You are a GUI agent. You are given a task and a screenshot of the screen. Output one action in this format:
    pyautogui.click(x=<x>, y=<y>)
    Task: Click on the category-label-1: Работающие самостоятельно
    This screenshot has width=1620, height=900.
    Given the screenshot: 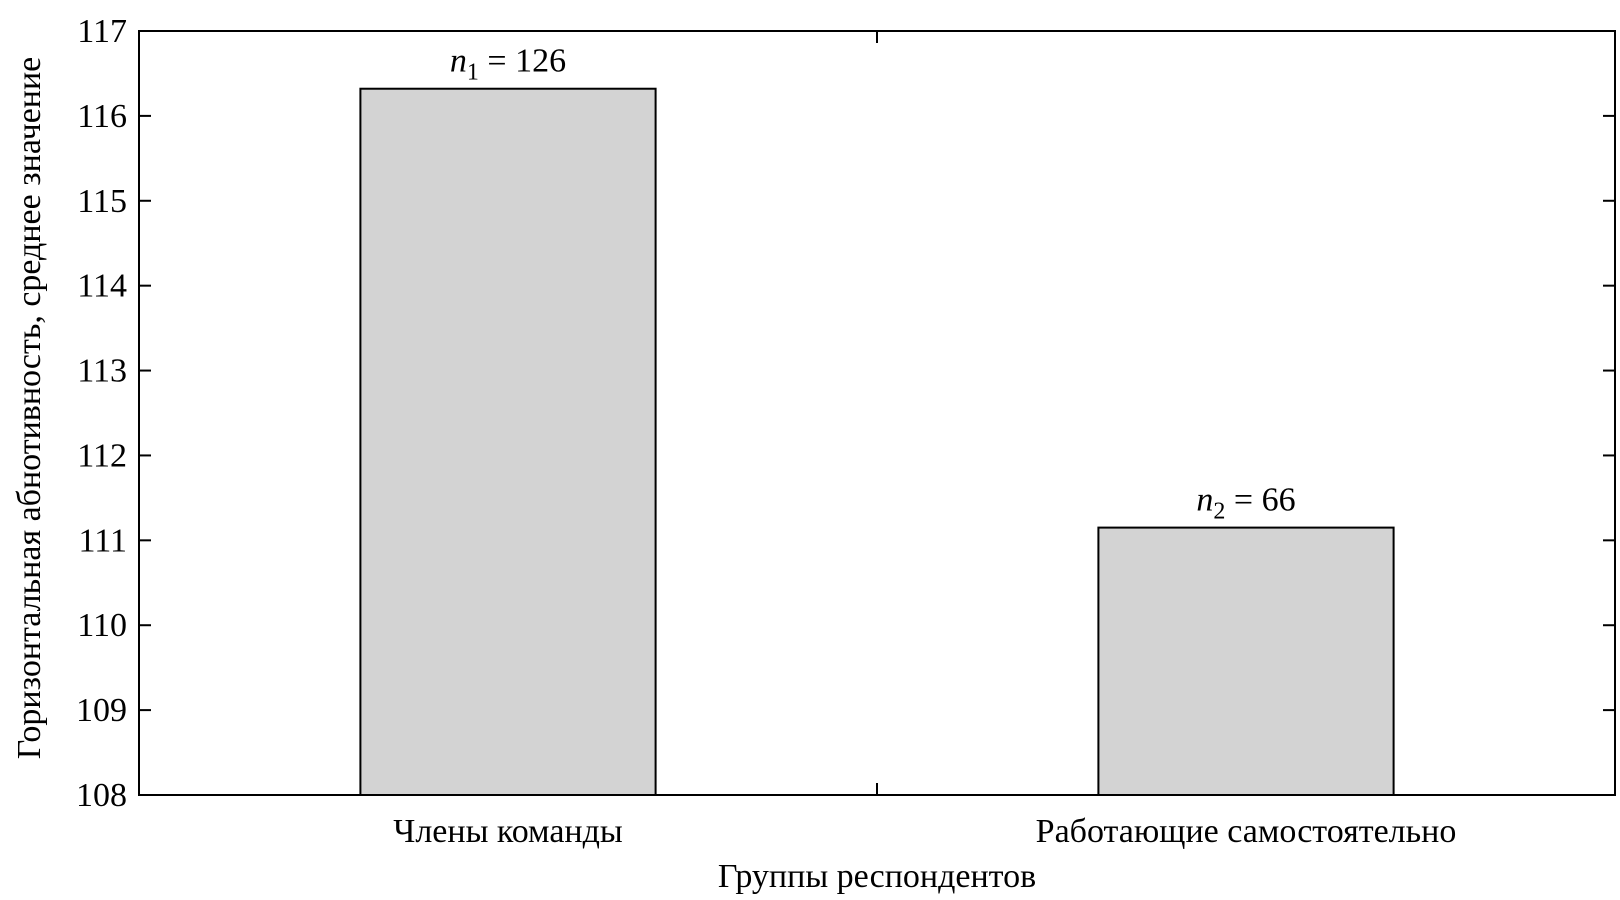 What is the action you would take?
    pyautogui.click(x=1246, y=831)
    